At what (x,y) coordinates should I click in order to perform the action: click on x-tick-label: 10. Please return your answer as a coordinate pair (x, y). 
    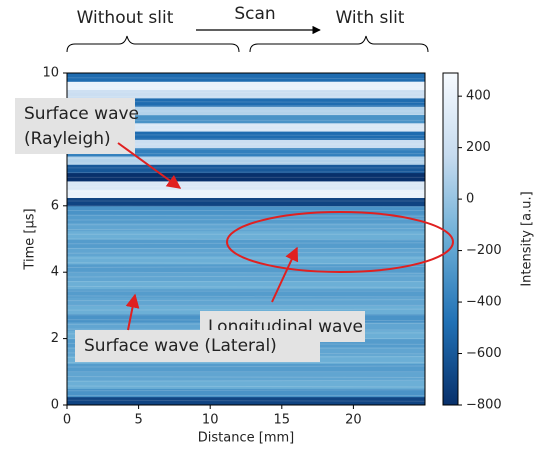
    Looking at the image, I should click on (210, 420).